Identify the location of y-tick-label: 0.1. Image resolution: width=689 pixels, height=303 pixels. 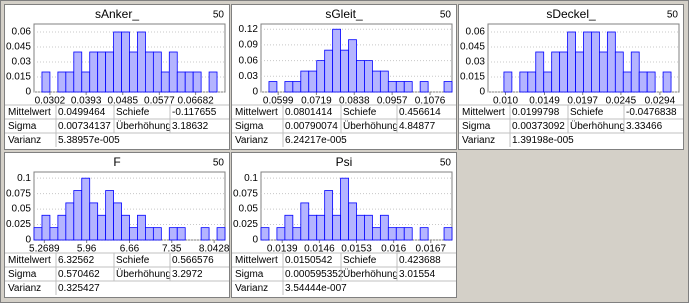
(24, 178).